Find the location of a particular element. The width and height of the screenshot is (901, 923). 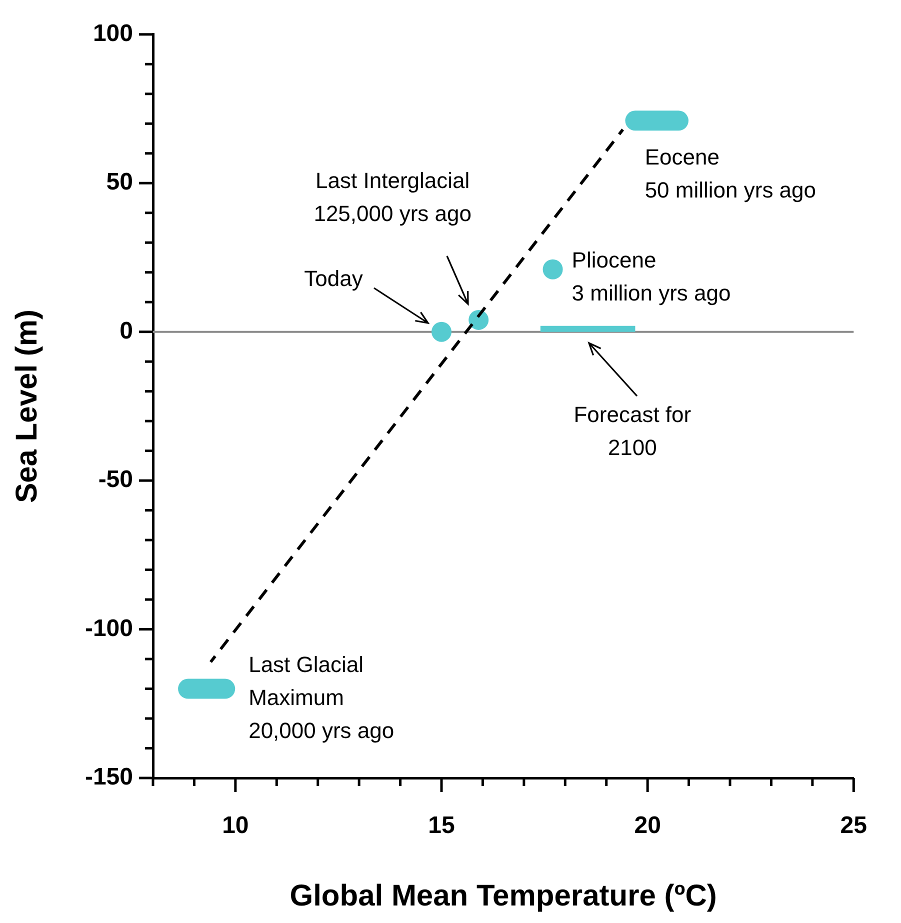

annotation: Last Glacial Maximum 20,000 yrs ago is located at coordinates (321, 697).